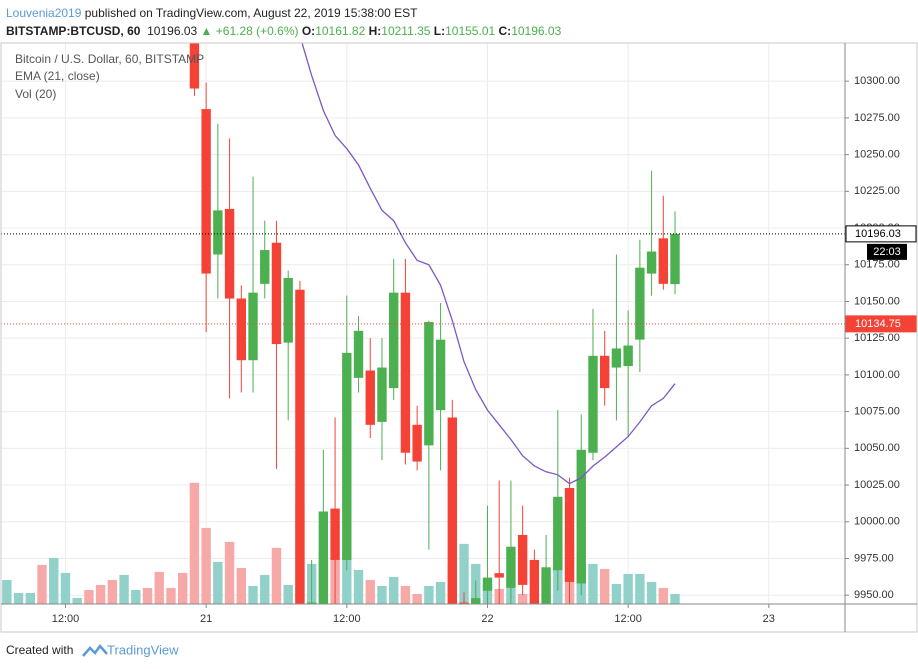 This screenshot has width=918, height=669. I want to click on arrow: ▲, so click(206, 31).